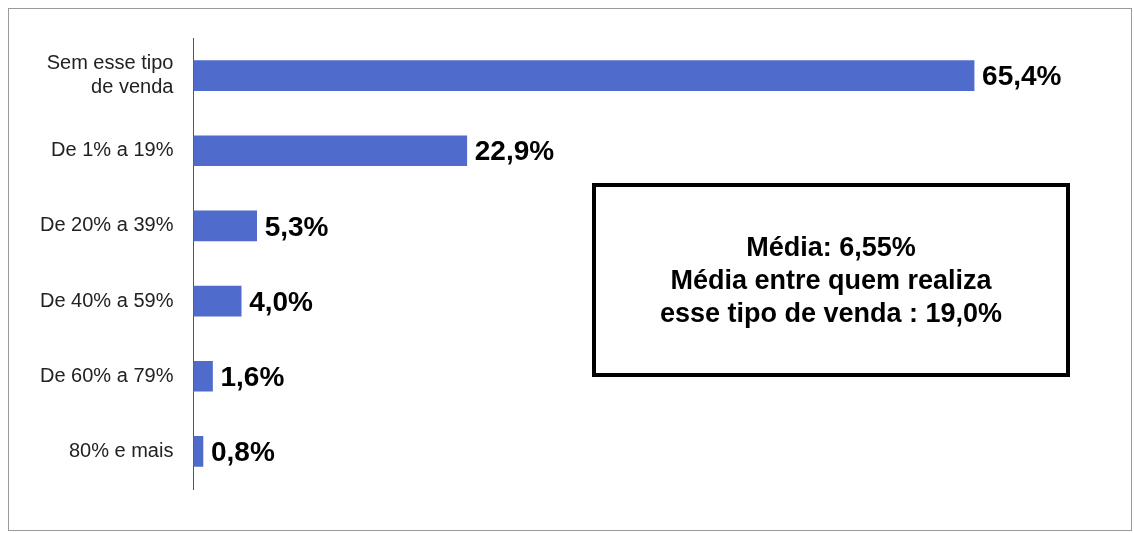 This screenshot has height=533, width=1134. Describe the element at coordinates (1022, 76) in the screenshot. I see `data-label: 65,4%` at that location.